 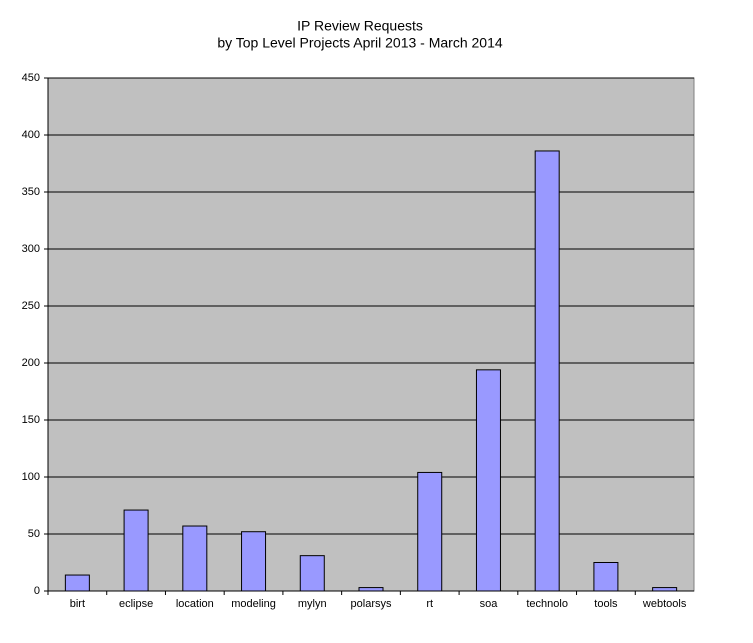 What do you see at coordinates (31, 306) in the screenshot?
I see `y-tick-label: 250` at bounding box center [31, 306].